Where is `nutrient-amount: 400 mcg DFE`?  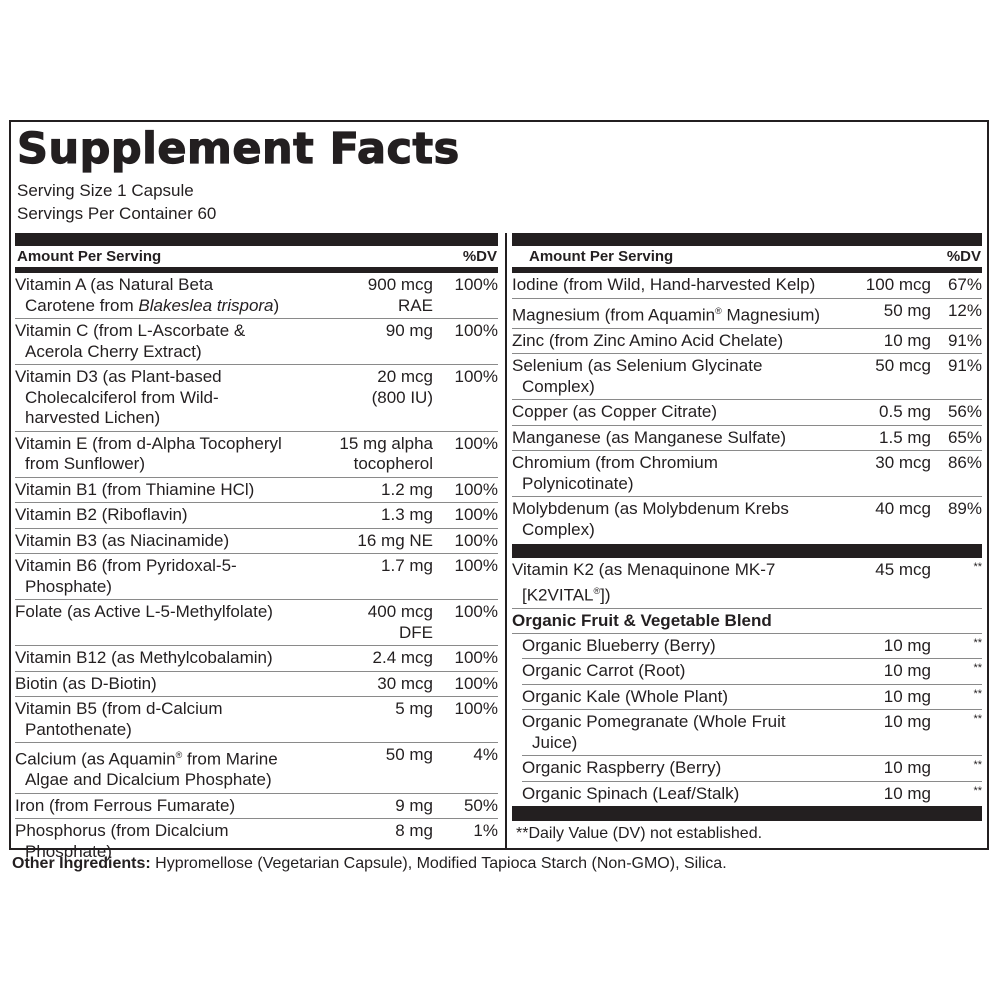
nutrient-amount: 400 mcg DFE is located at coordinates (400, 622).